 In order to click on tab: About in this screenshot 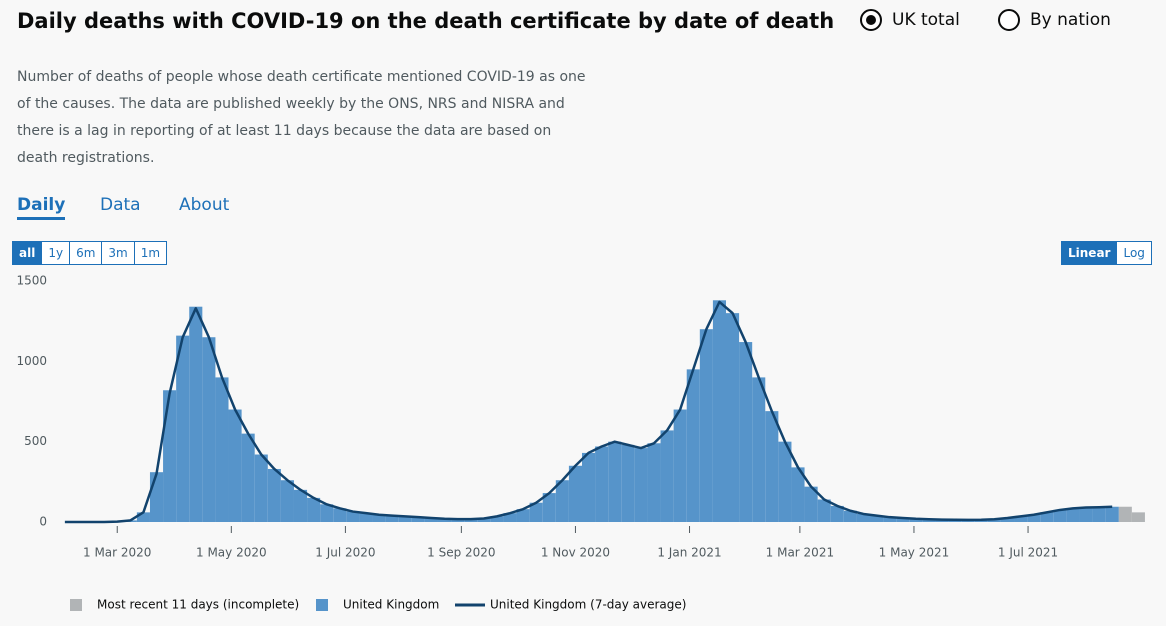, I will do `click(204, 205)`.